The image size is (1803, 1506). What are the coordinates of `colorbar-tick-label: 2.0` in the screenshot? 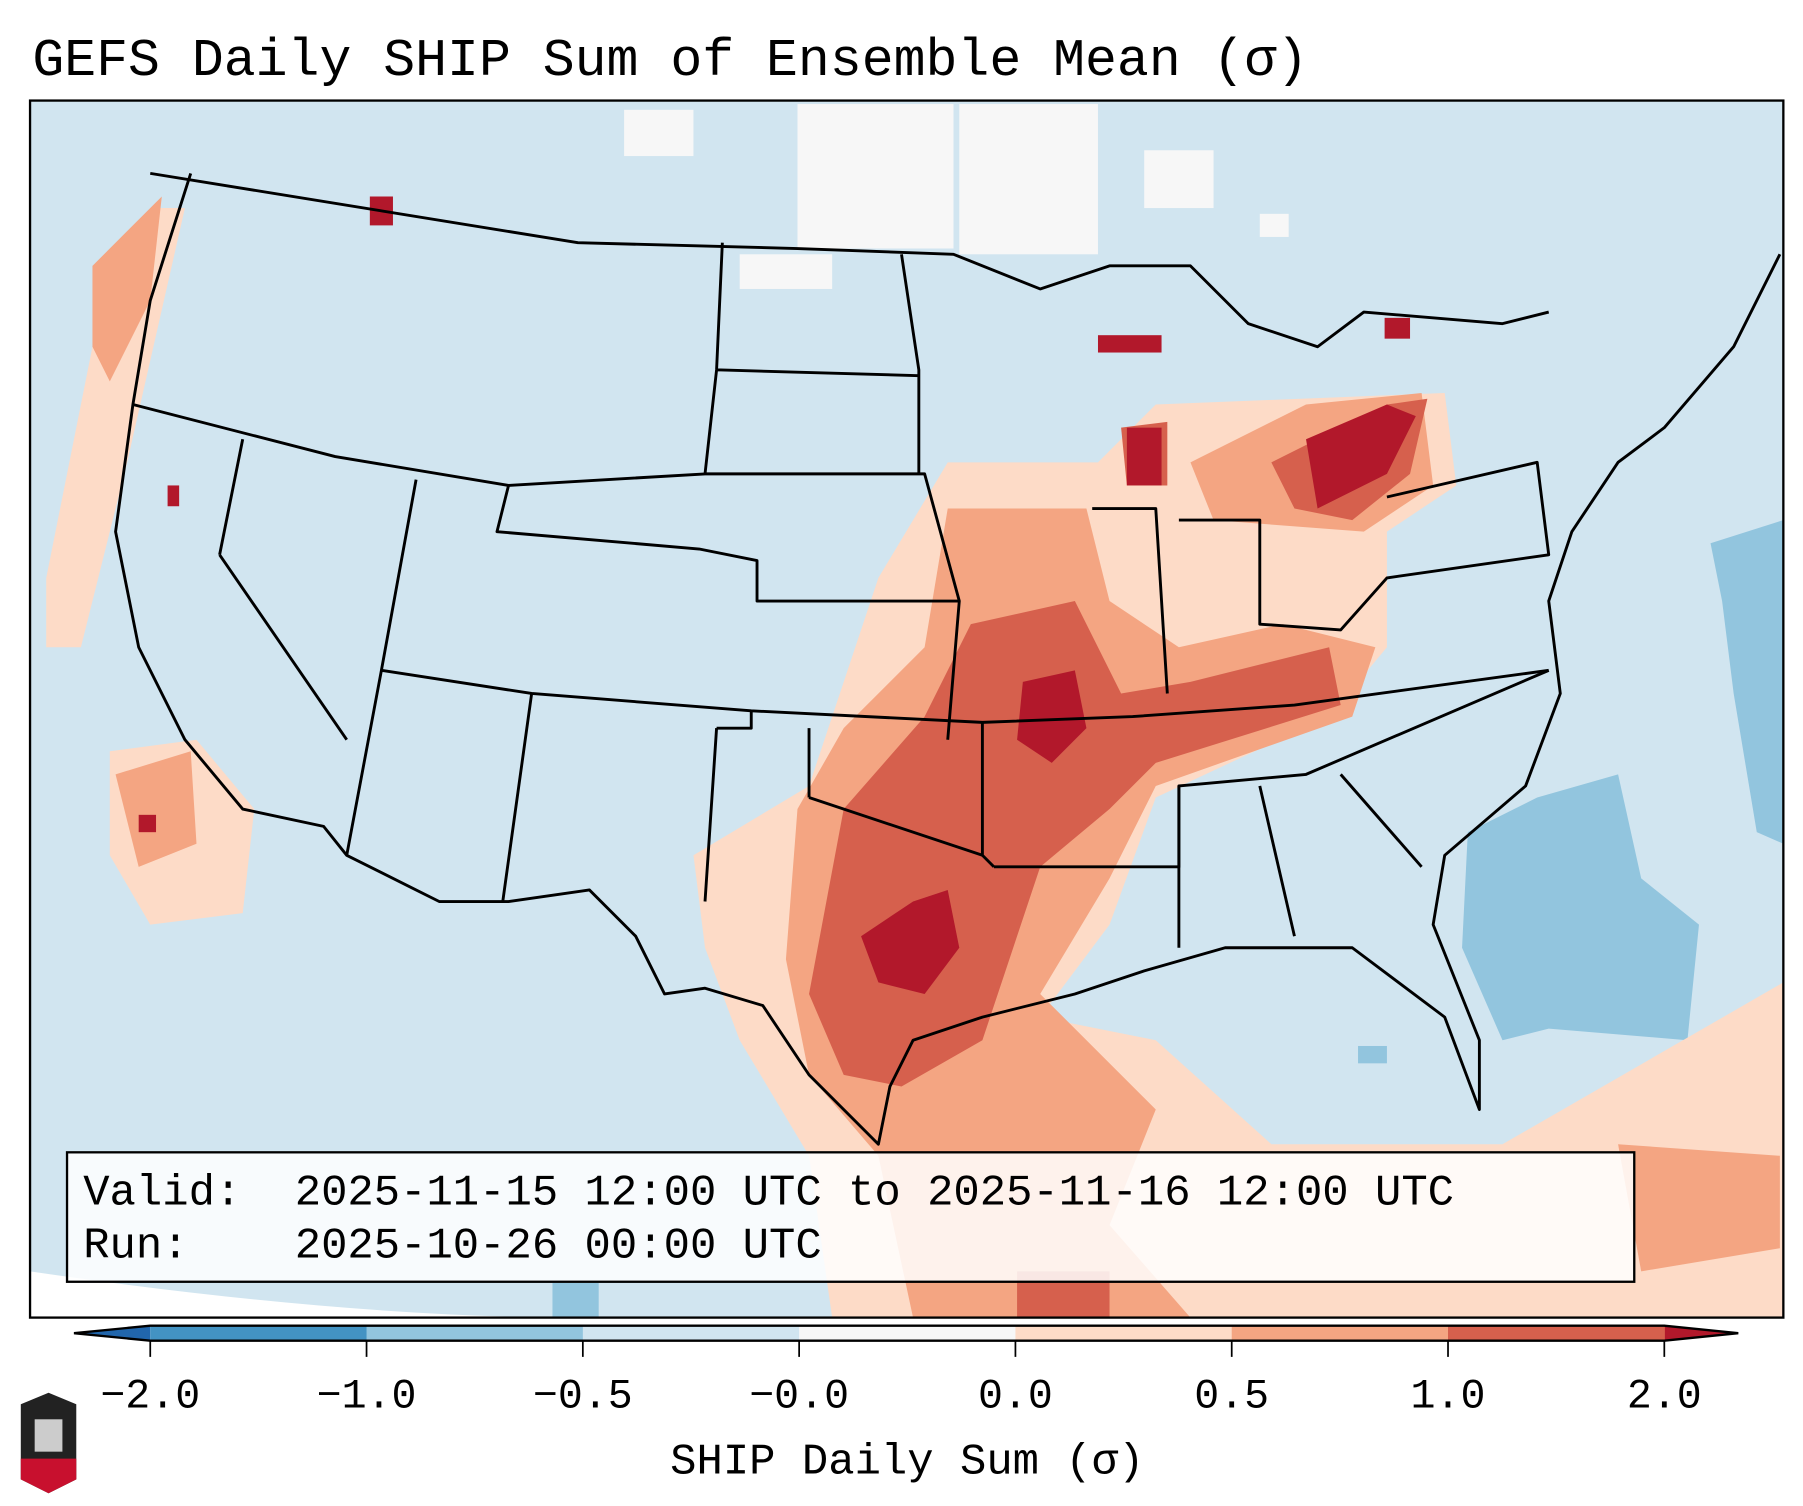 It's located at (1664, 1397).